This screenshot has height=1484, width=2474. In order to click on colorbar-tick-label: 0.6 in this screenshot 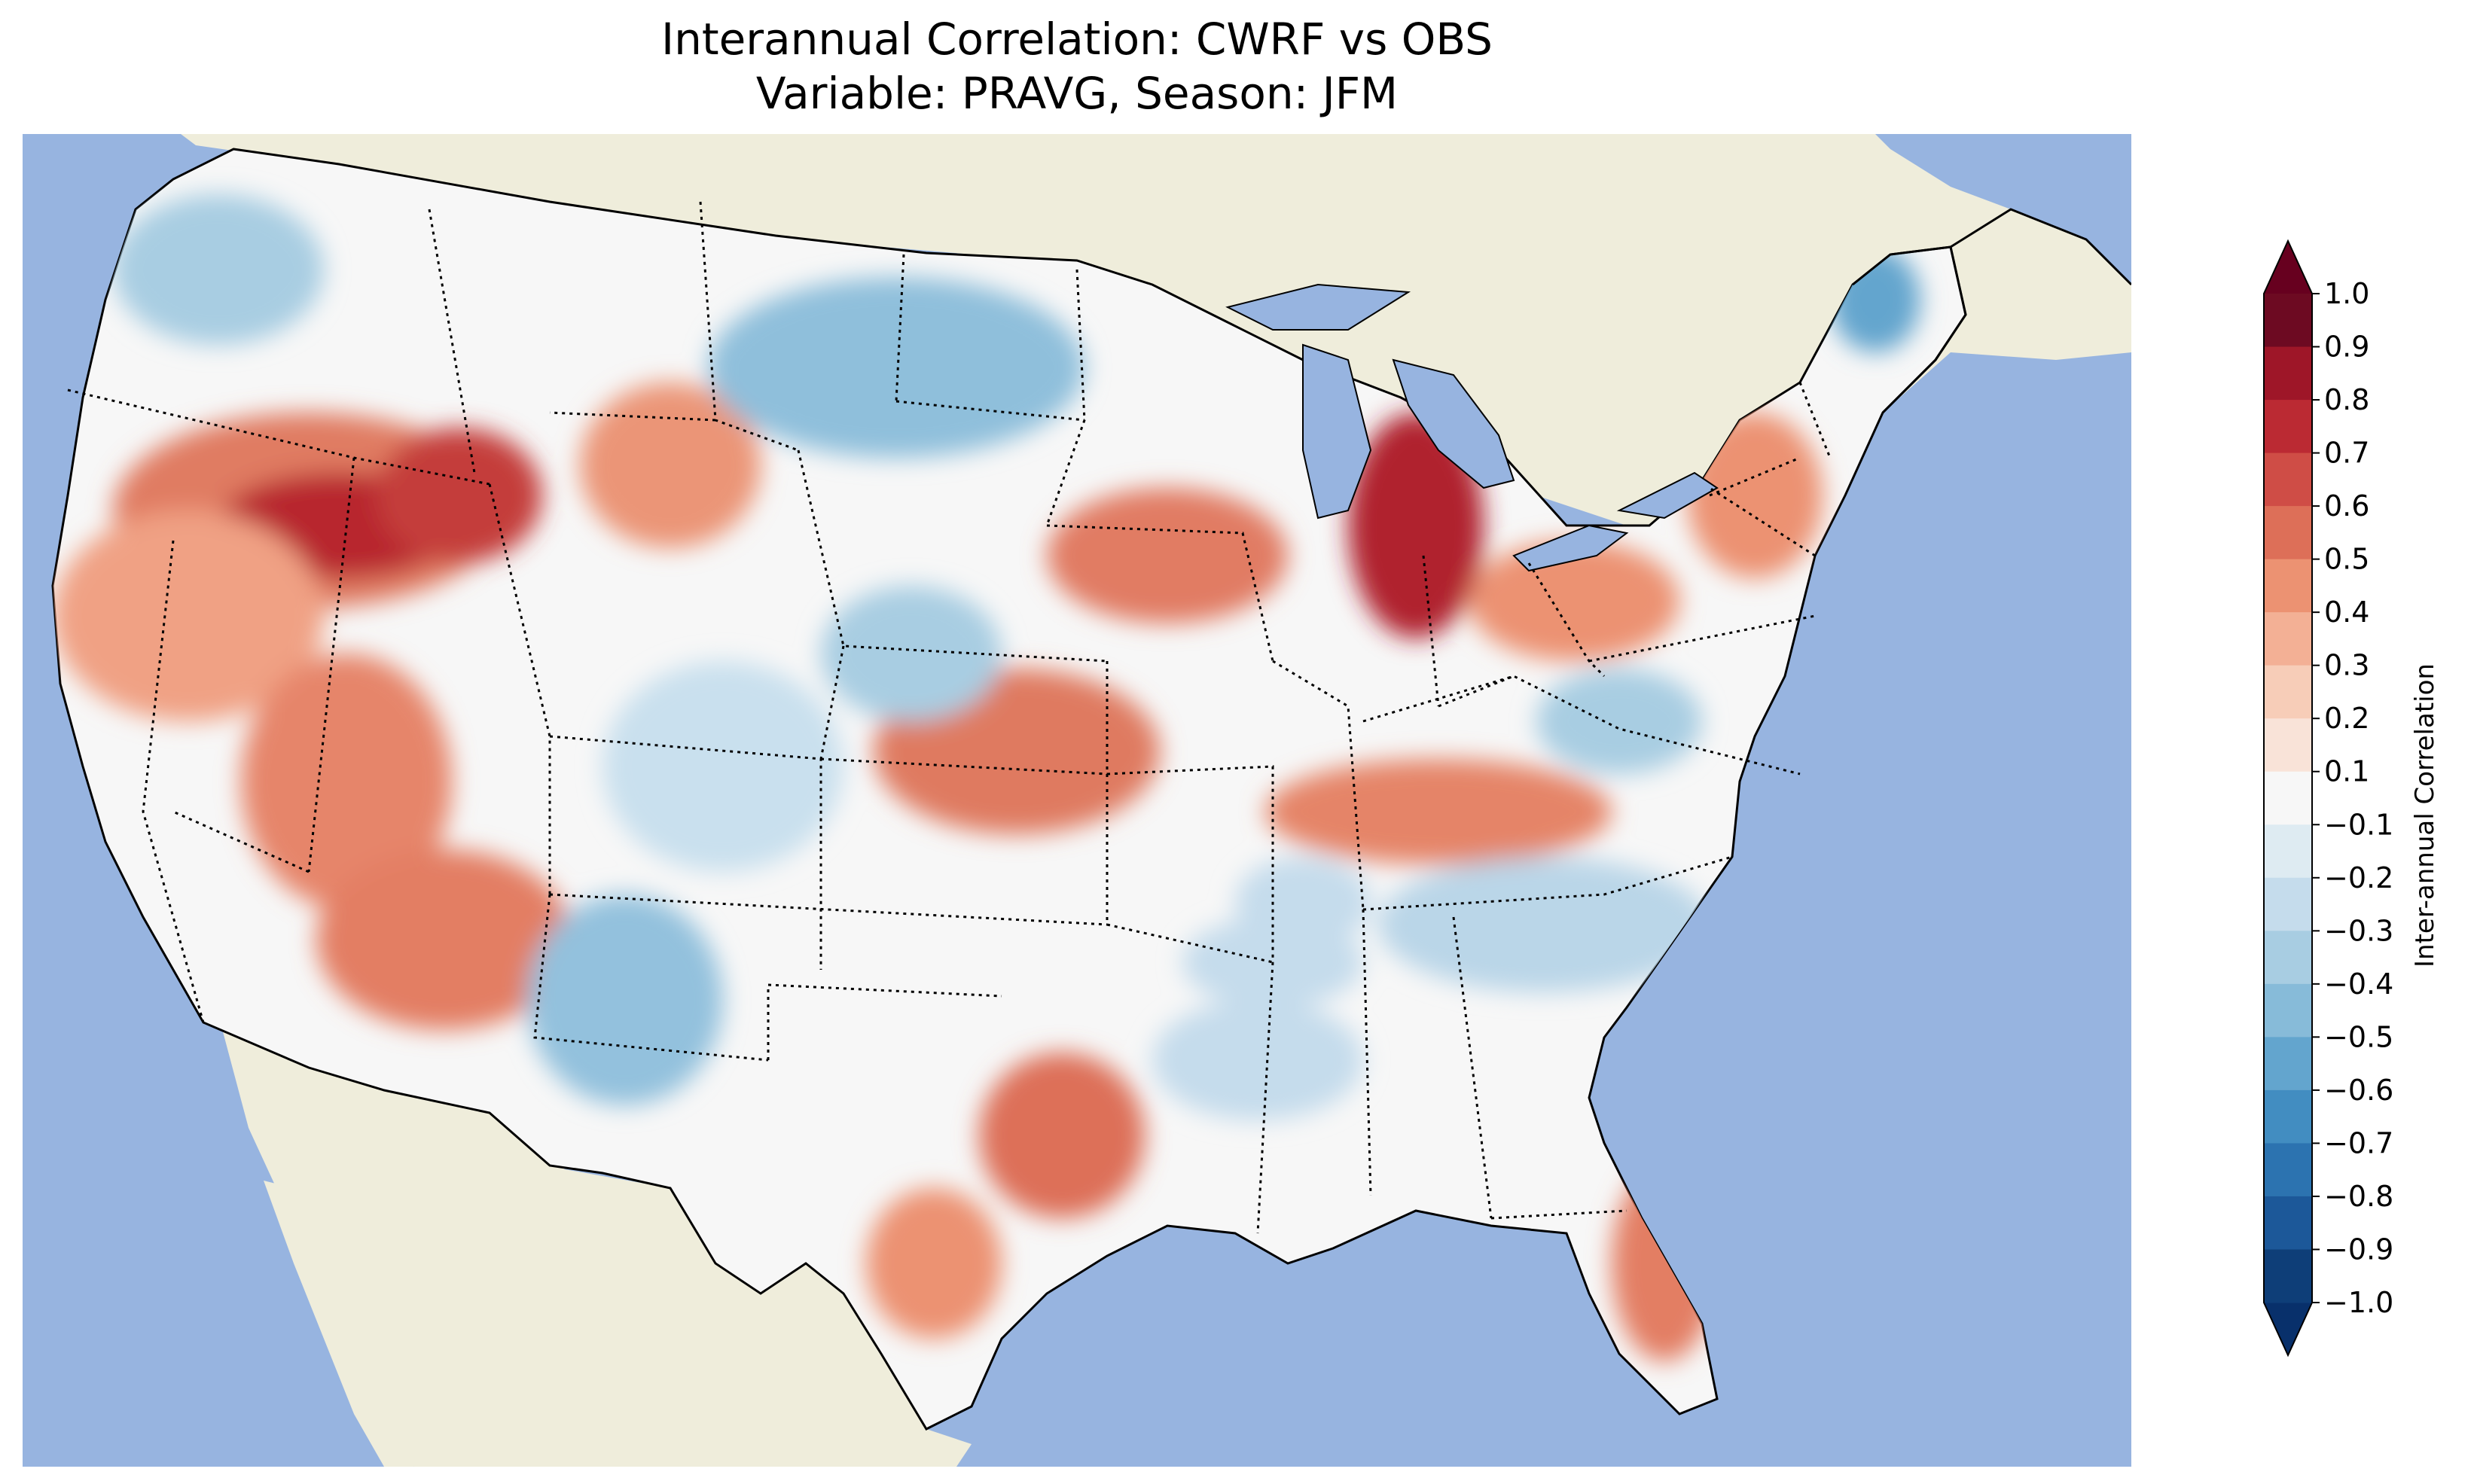, I will do `click(2346, 506)`.